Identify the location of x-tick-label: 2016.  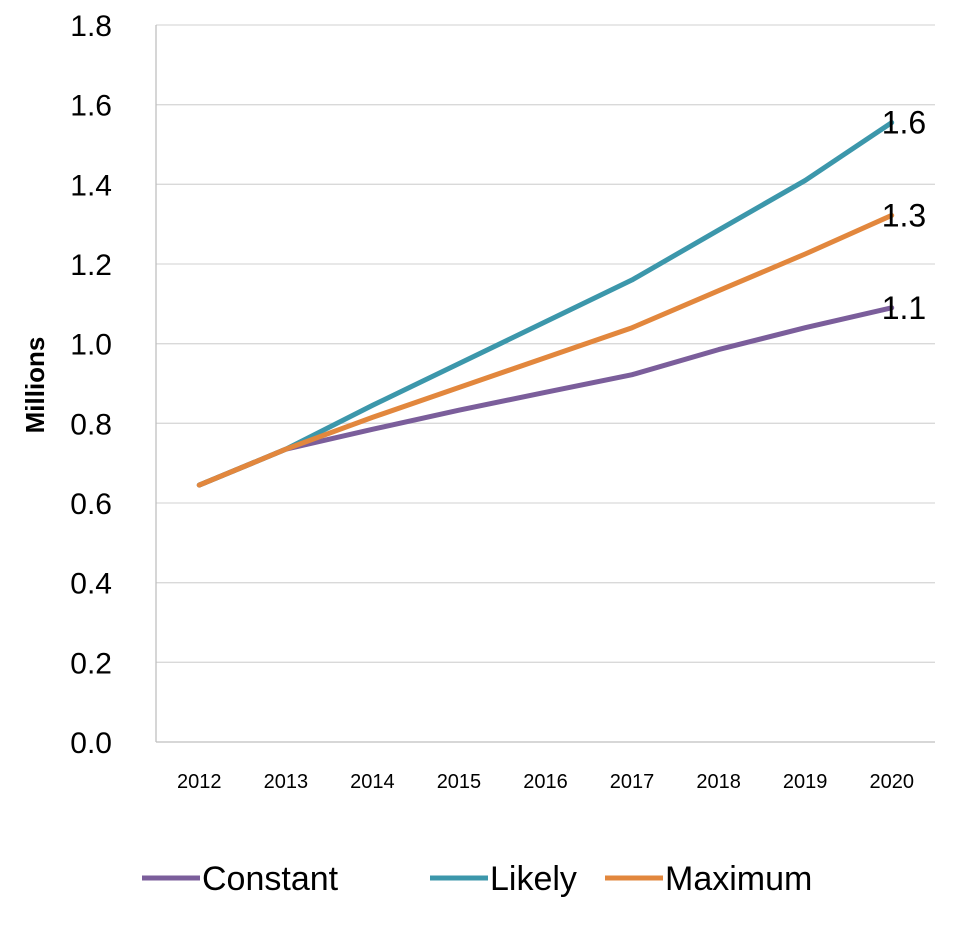
(545, 782).